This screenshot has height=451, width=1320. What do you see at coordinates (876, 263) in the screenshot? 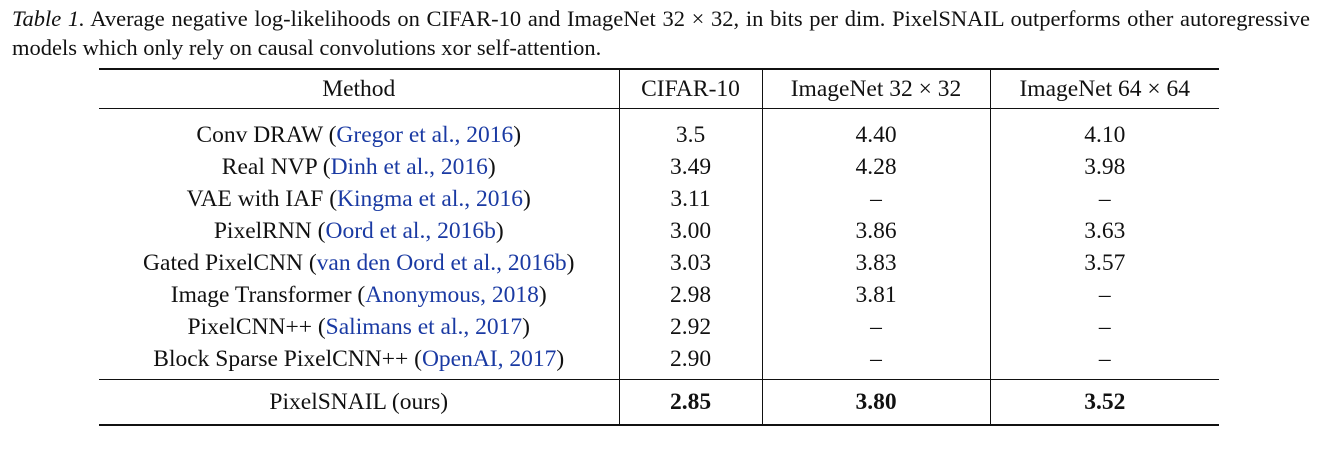
I see `imagenet32-cell: 3.83` at bounding box center [876, 263].